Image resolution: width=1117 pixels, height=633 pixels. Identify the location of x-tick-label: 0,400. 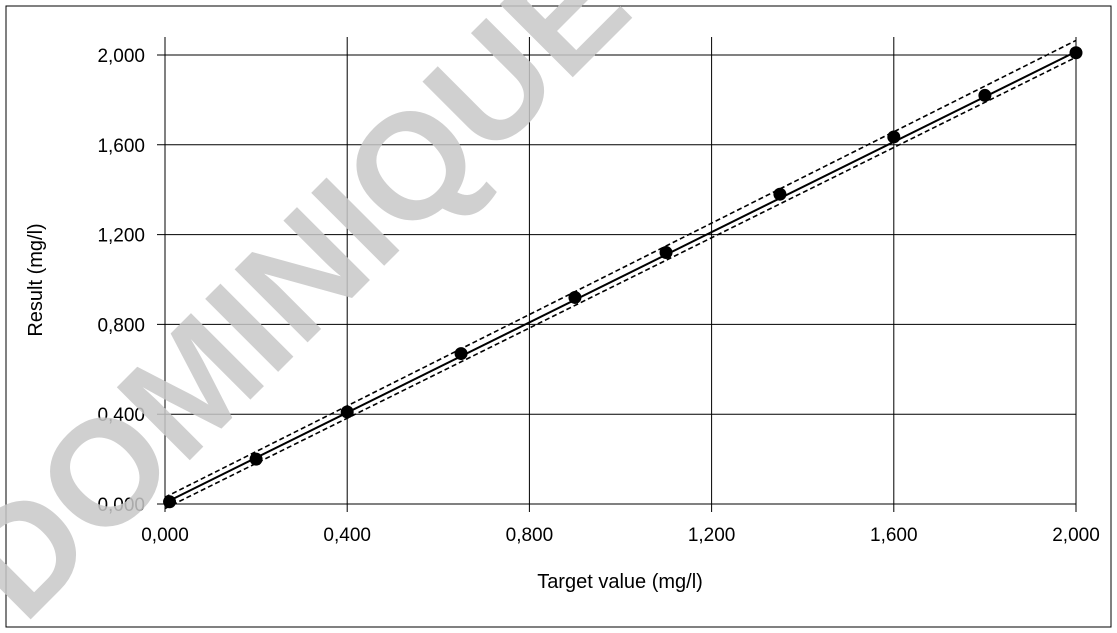
(347, 535).